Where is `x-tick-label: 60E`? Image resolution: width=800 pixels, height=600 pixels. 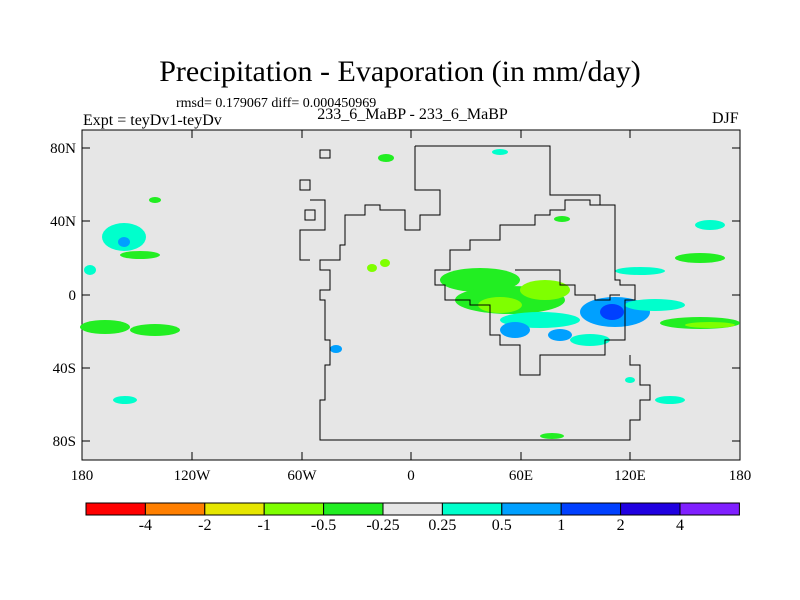 x-tick-label: 60E is located at coordinates (521, 476).